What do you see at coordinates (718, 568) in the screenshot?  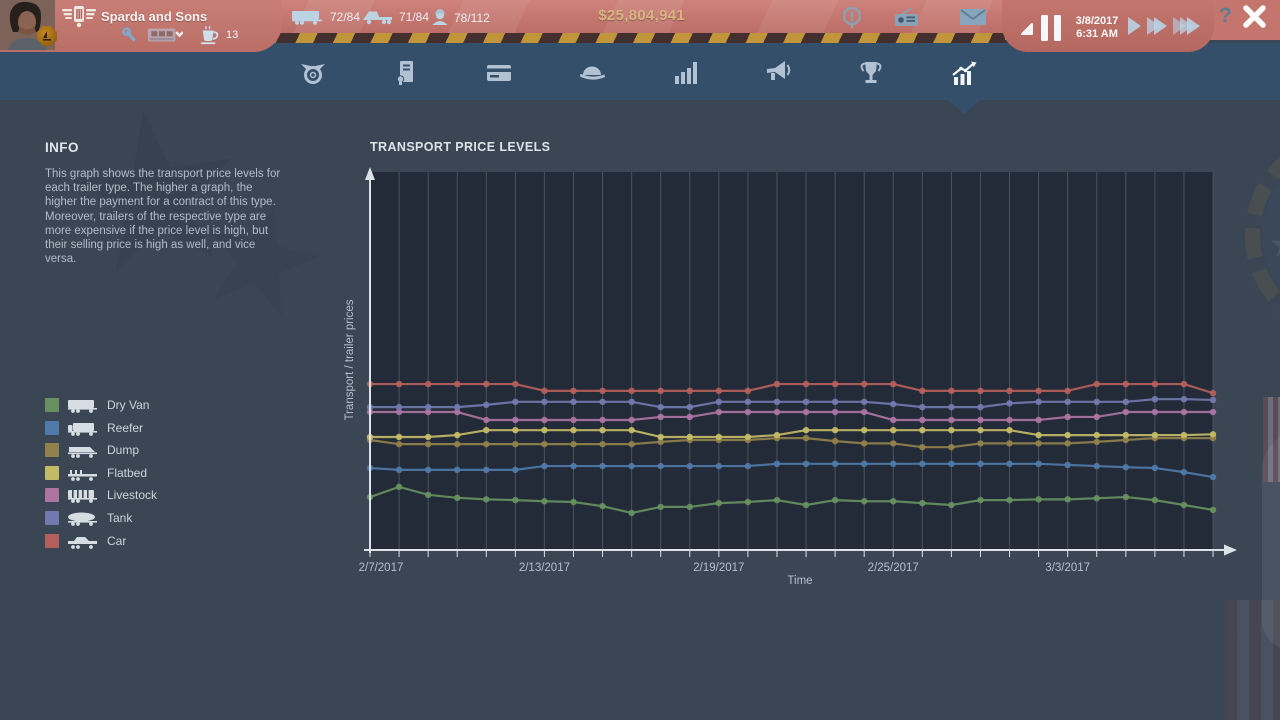 I see `svg-text: 2/19/2017` at bounding box center [718, 568].